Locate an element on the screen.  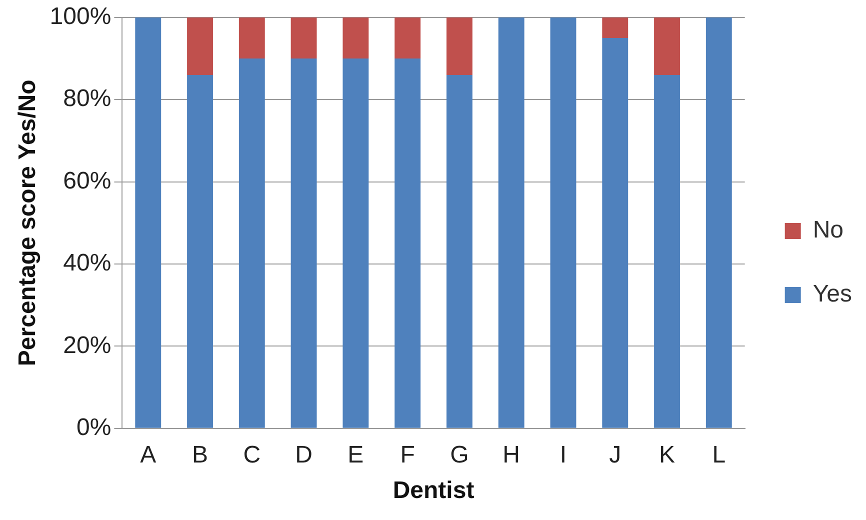
x-tick-label: H is located at coordinates (511, 454).